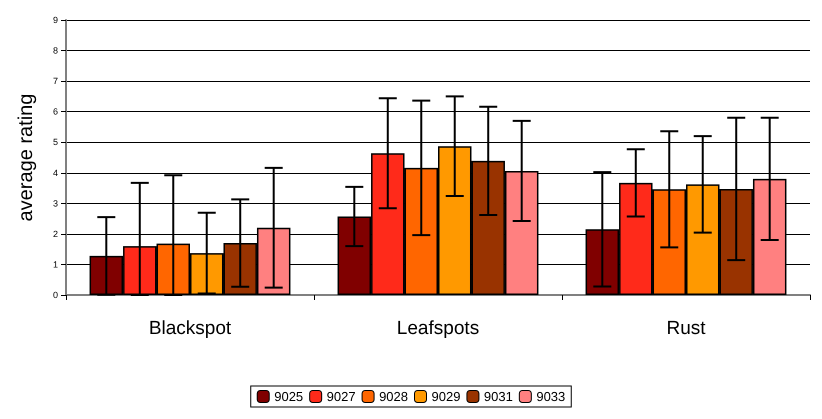  What do you see at coordinates (438, 328) in the screenshot?
I see `x-tick-label: Leafspots` at bounding box center [438, 328].